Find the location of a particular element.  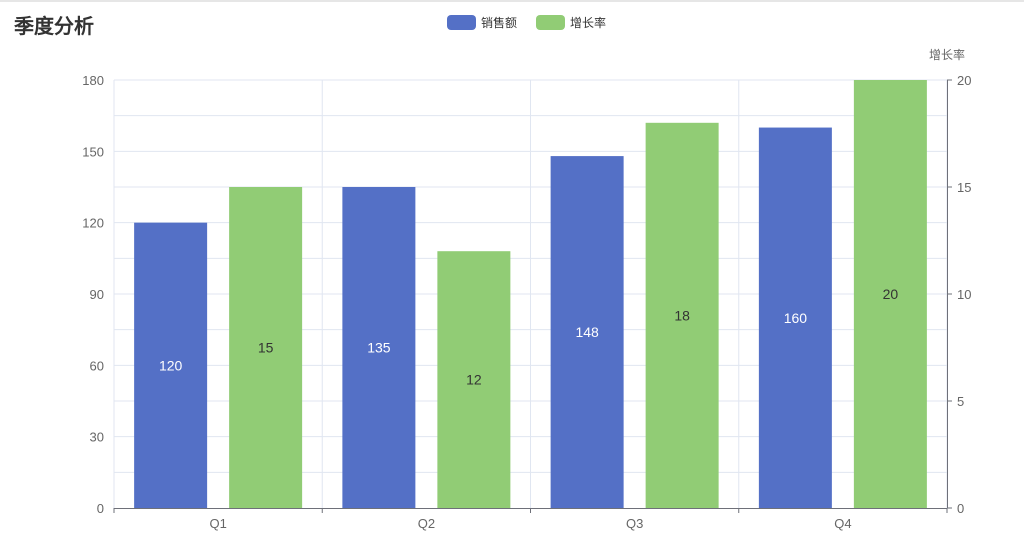

bar-label-Q4-s1: 20 is located at coordinates (891, 294).